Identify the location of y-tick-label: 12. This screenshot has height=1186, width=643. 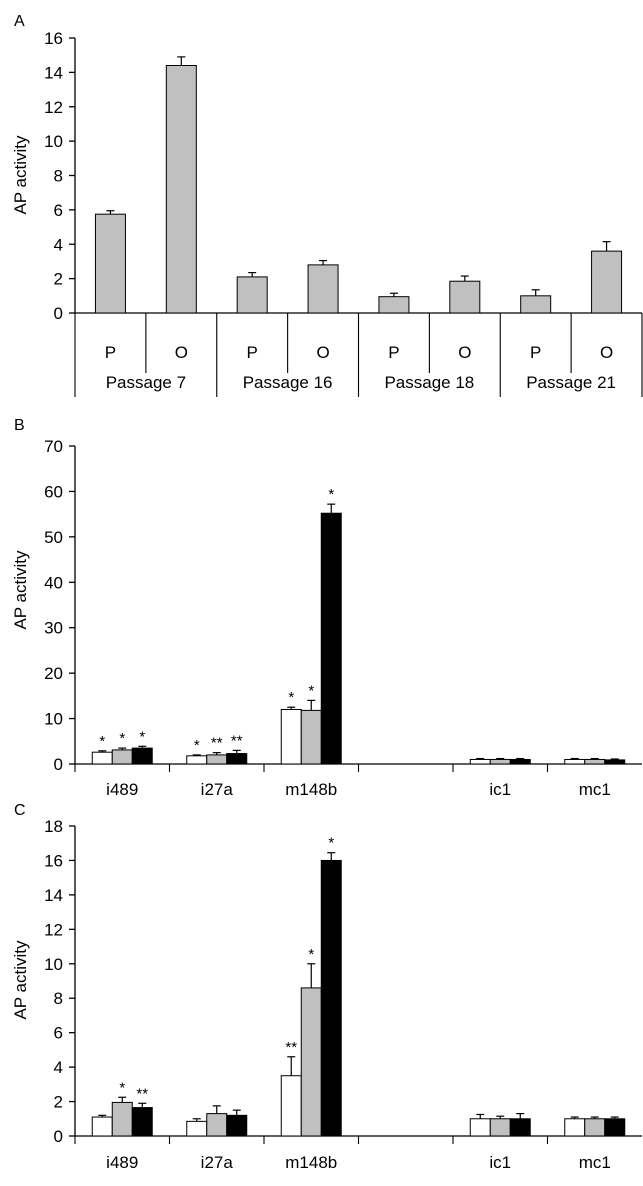
(53, 929).